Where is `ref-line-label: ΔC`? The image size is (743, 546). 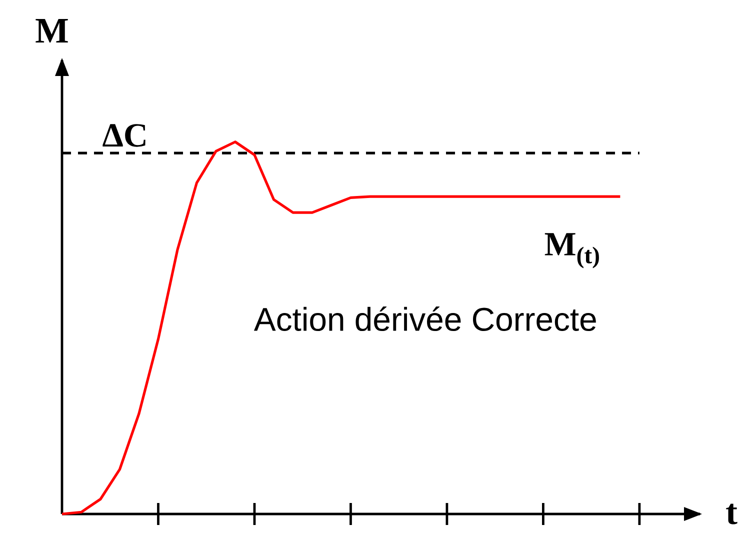 ref-line-label: ΔC is located at coordinates (124, 135).